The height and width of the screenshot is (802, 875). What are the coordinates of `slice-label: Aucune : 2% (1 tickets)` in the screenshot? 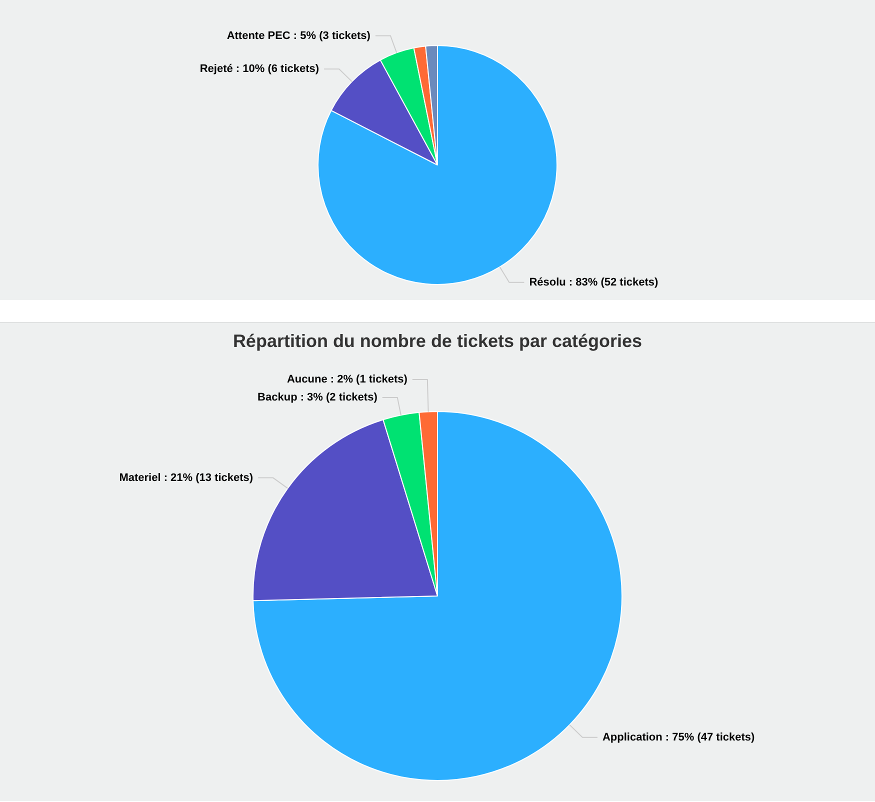 It's located at (347, 380).